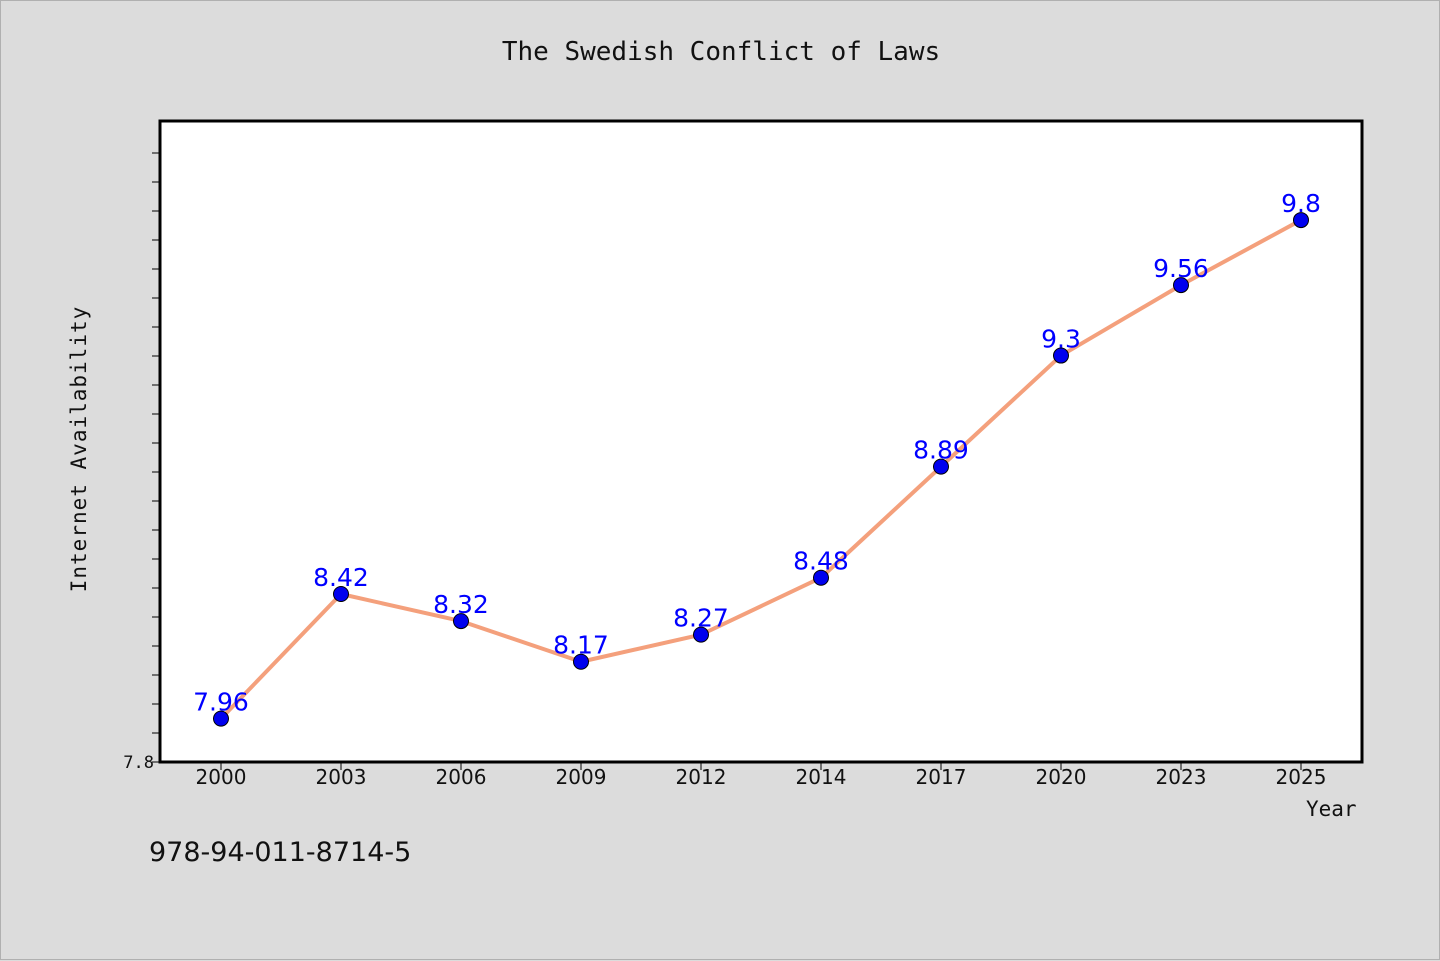  Describe the element at coordinates (138, 763) in the screenshot. I see `y-tick-label: 7.8` at that location.